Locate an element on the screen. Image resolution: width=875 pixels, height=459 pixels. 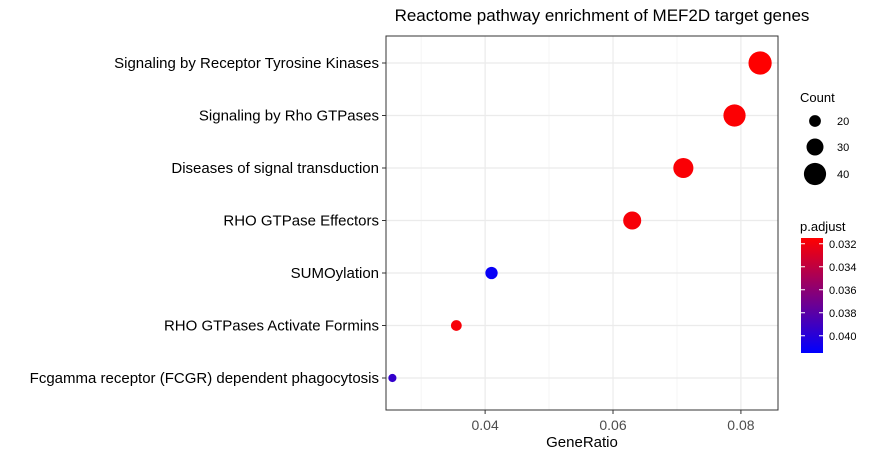
p-adjust-legend: p.adjust 0.032 0.034 0.036 0.038 0.040 is located at coordinates (828, 286).